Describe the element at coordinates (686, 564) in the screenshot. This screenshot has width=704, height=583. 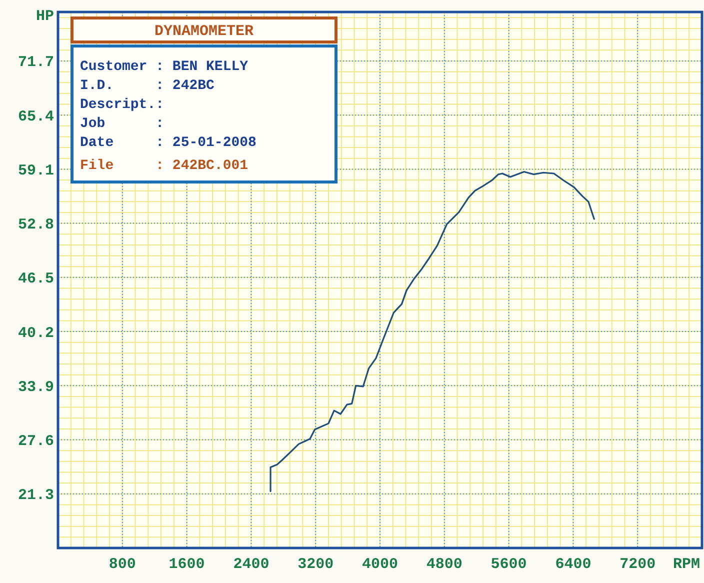
I see `x-axis-title: RPM` at that location.